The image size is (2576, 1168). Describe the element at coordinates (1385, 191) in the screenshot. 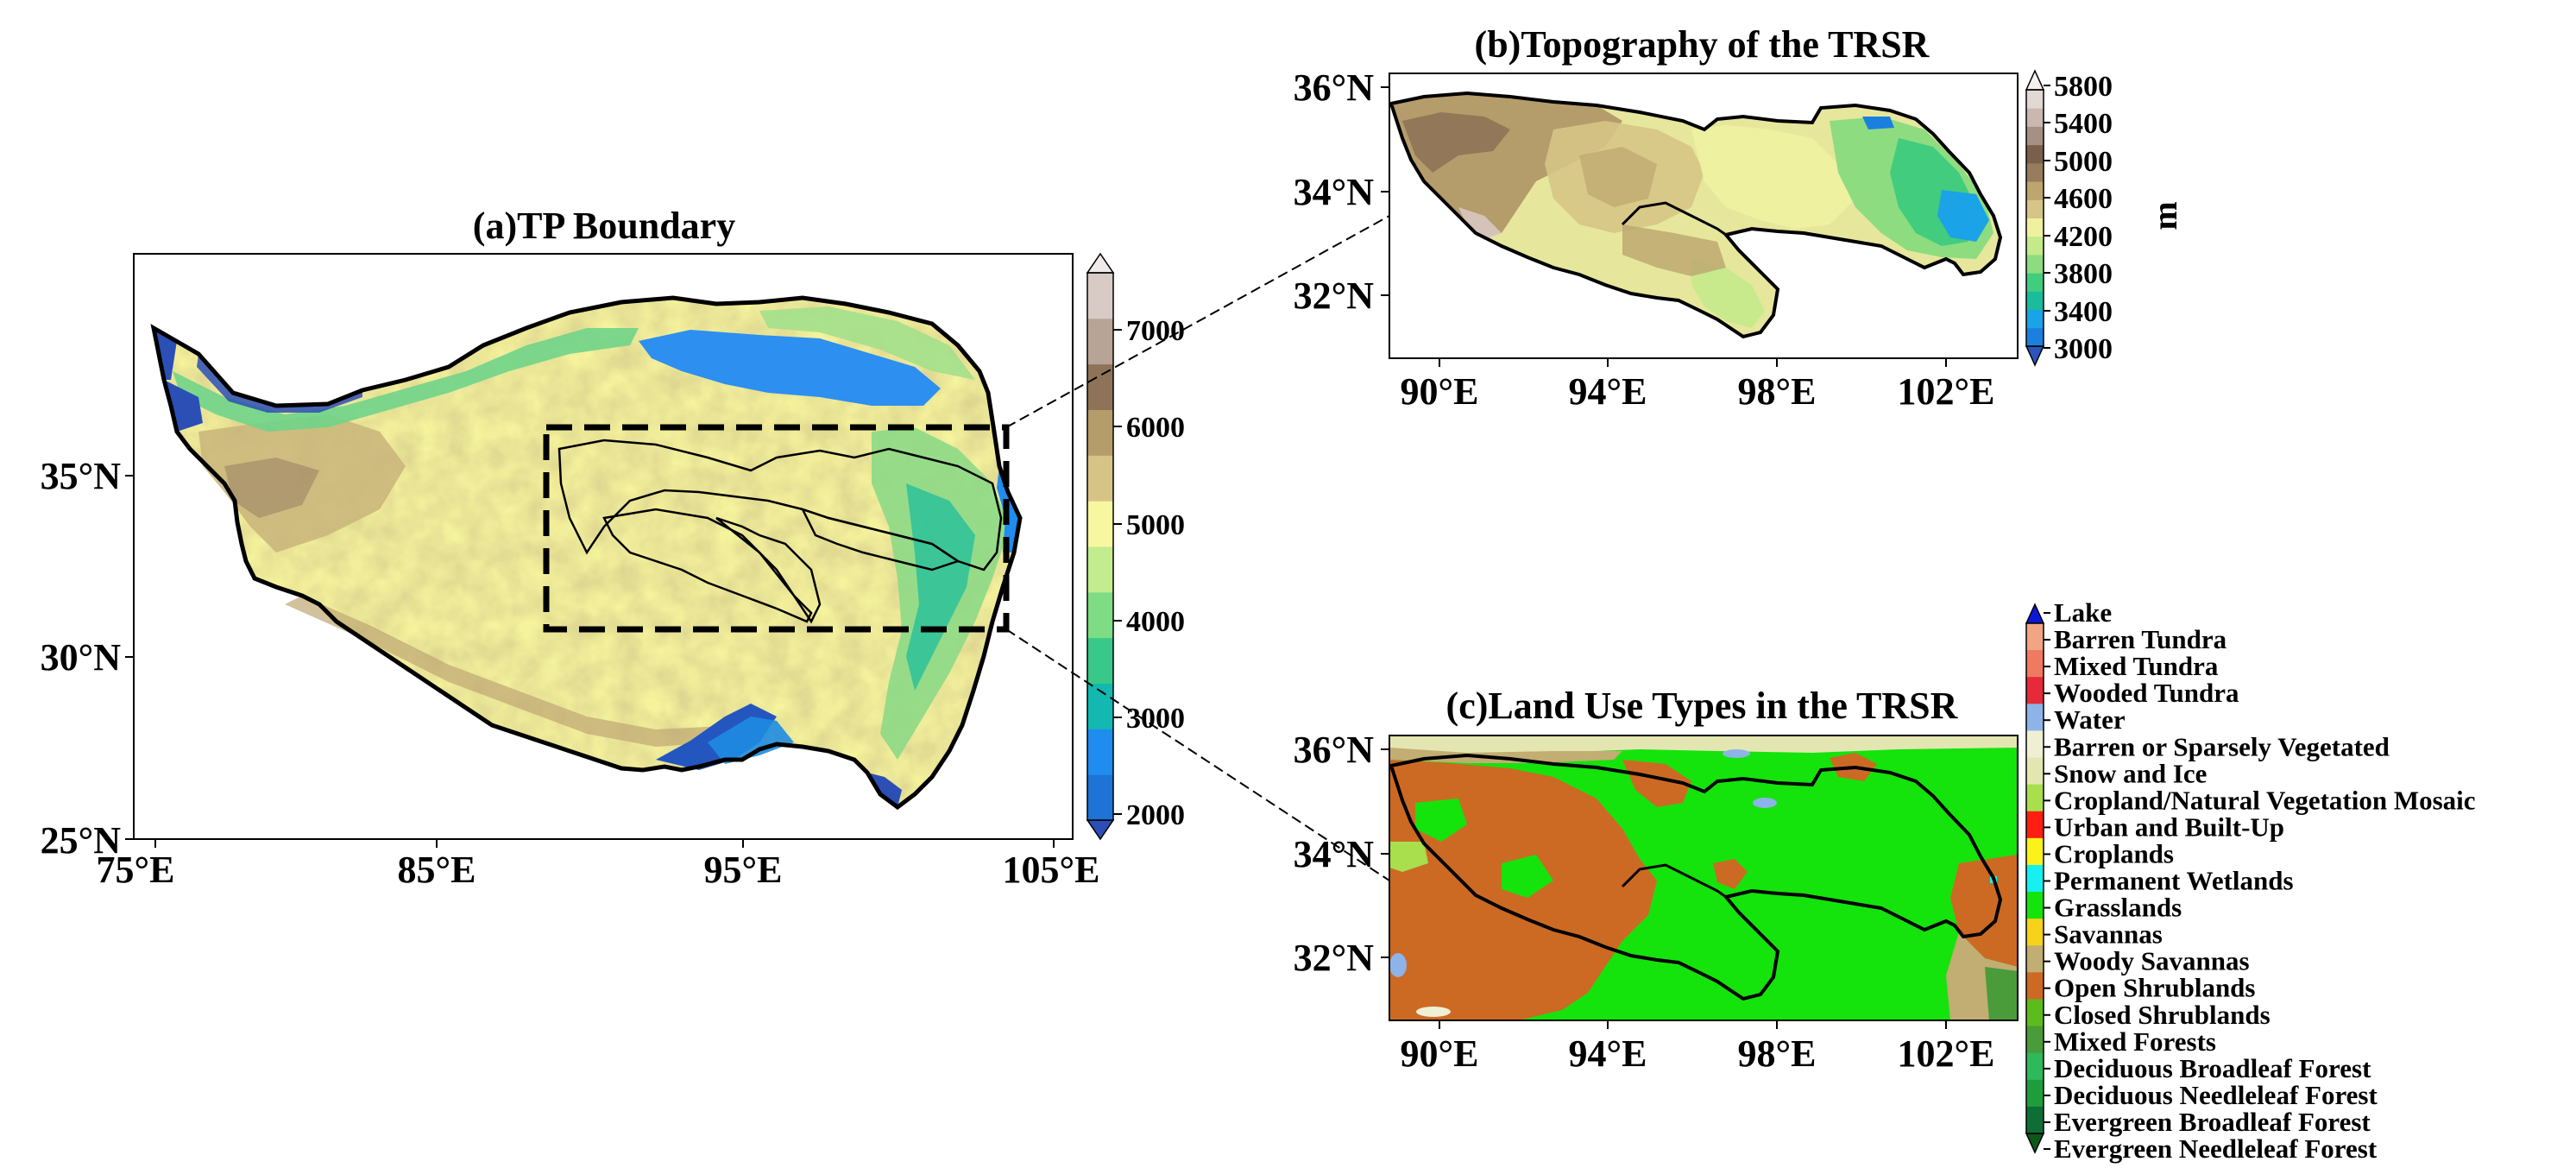

I see `panel-b-y-ticks` at that location.